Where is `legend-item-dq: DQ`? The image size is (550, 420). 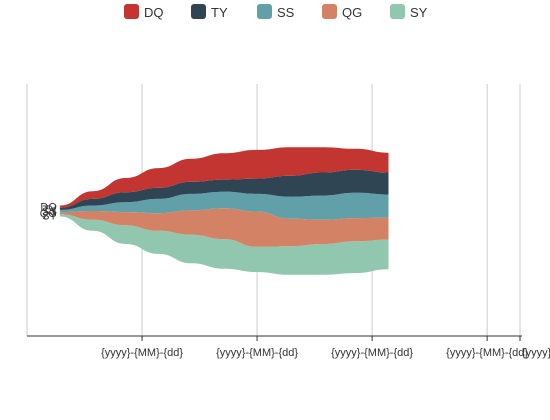
legend-item-dq: DQ is located at coordinates (144, 12).